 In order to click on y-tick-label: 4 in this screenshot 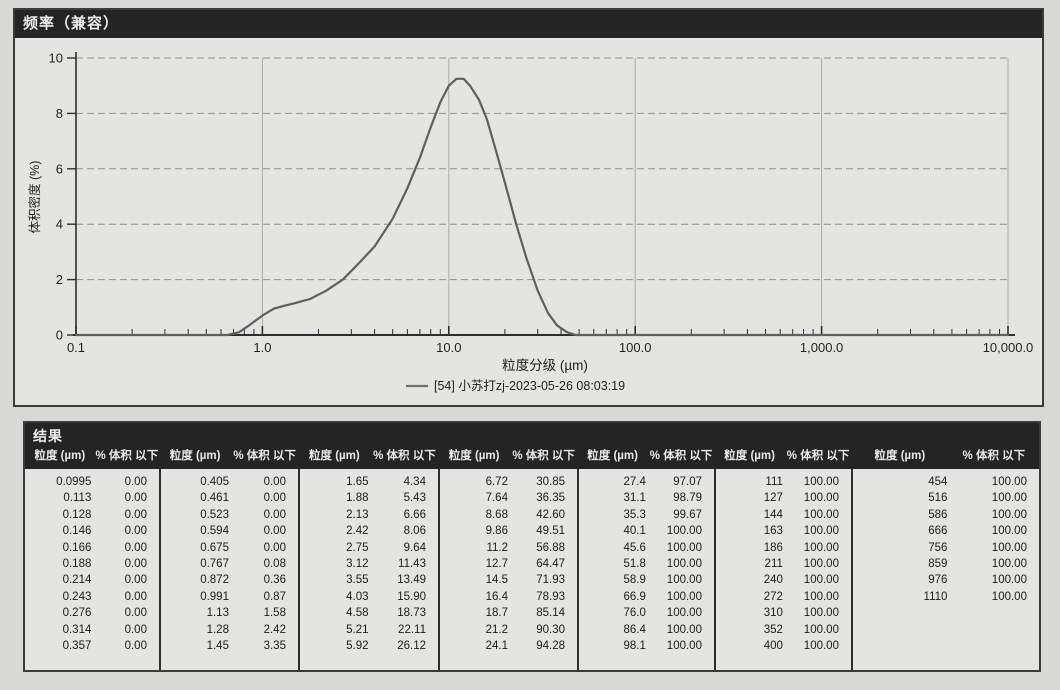, I will do `click(59, 224)`.